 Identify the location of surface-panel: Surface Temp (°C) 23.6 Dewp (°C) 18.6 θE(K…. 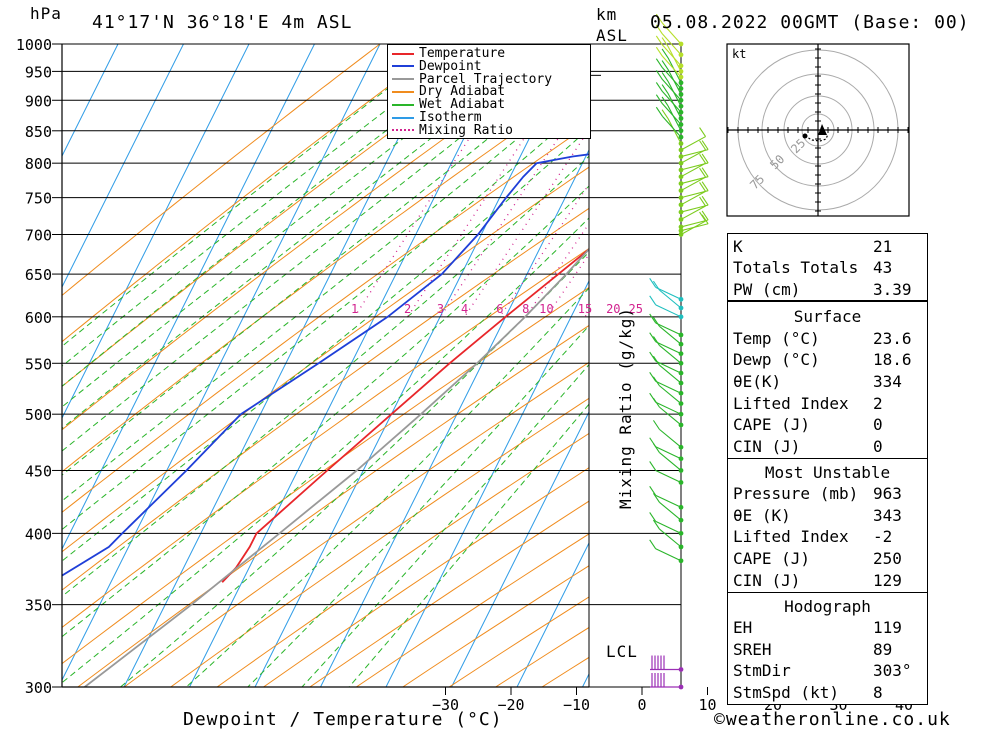
(827, 380).